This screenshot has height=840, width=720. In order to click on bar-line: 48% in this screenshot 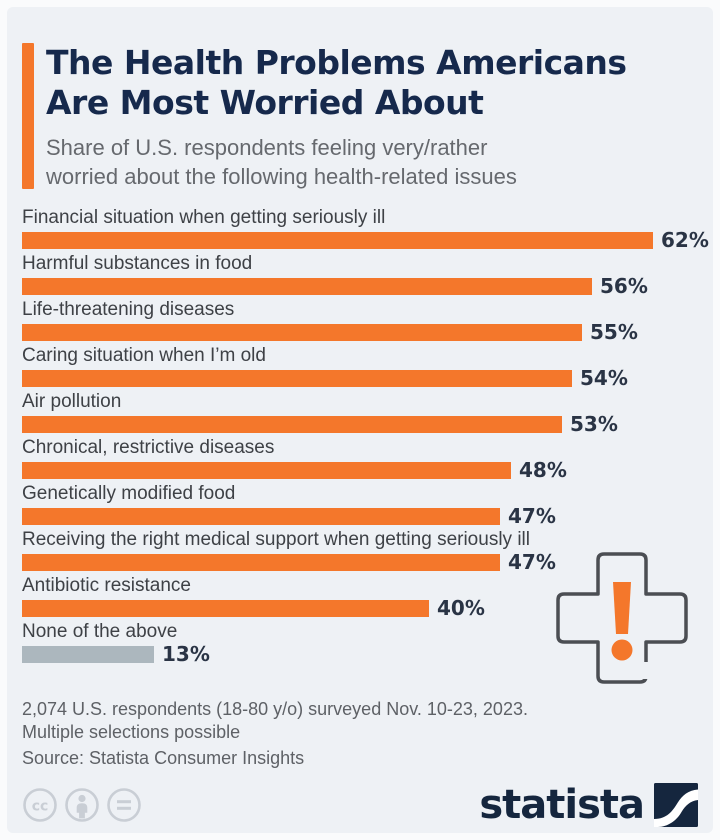, I will do `click(360, 470)`.